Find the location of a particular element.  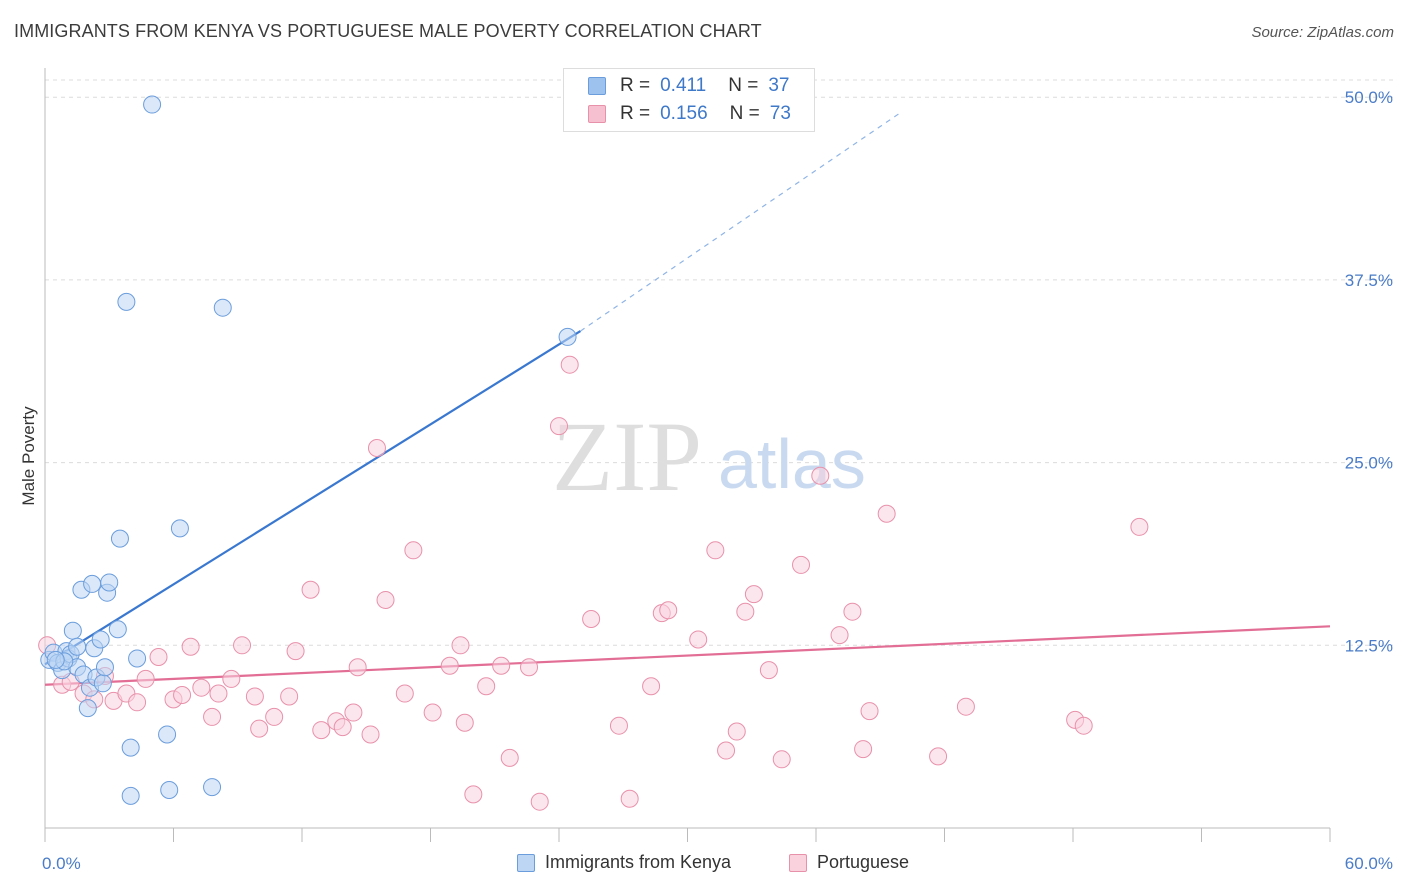

trend-line-kenya-extension is located at coordinates (741, 221).